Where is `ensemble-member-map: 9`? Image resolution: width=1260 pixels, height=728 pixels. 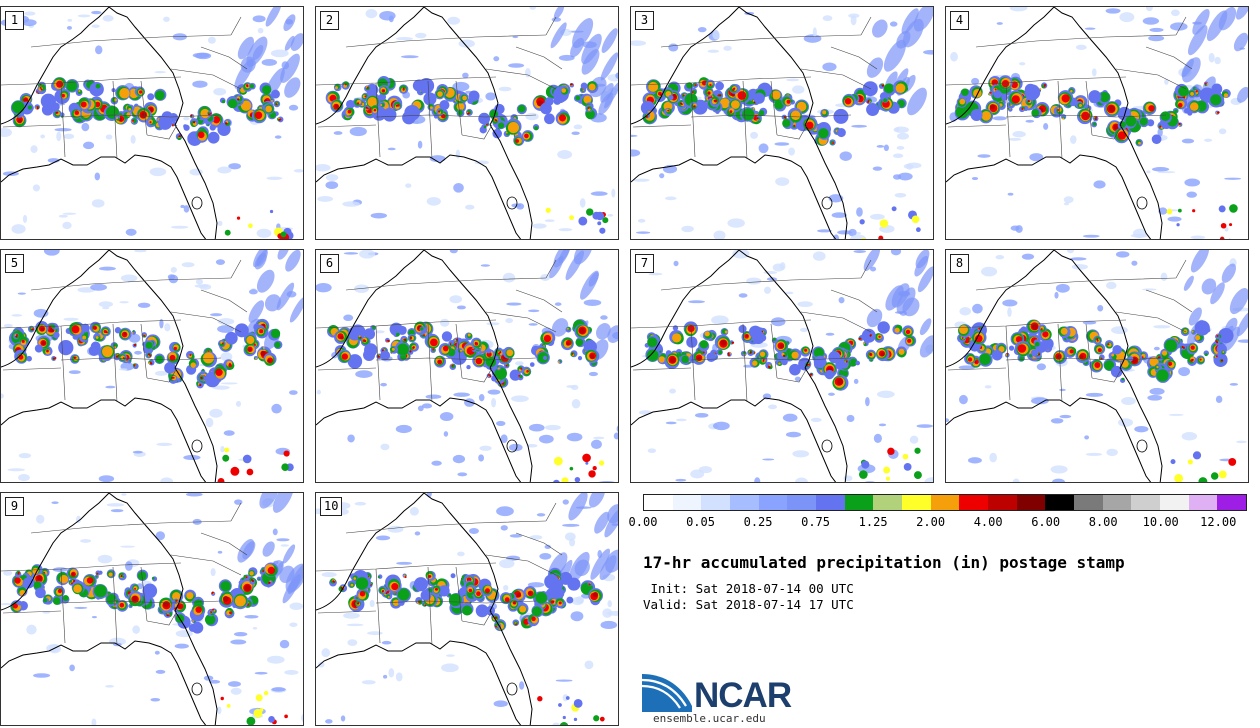 ensemble-member-map: 9 is located at coordinates (152, 609).